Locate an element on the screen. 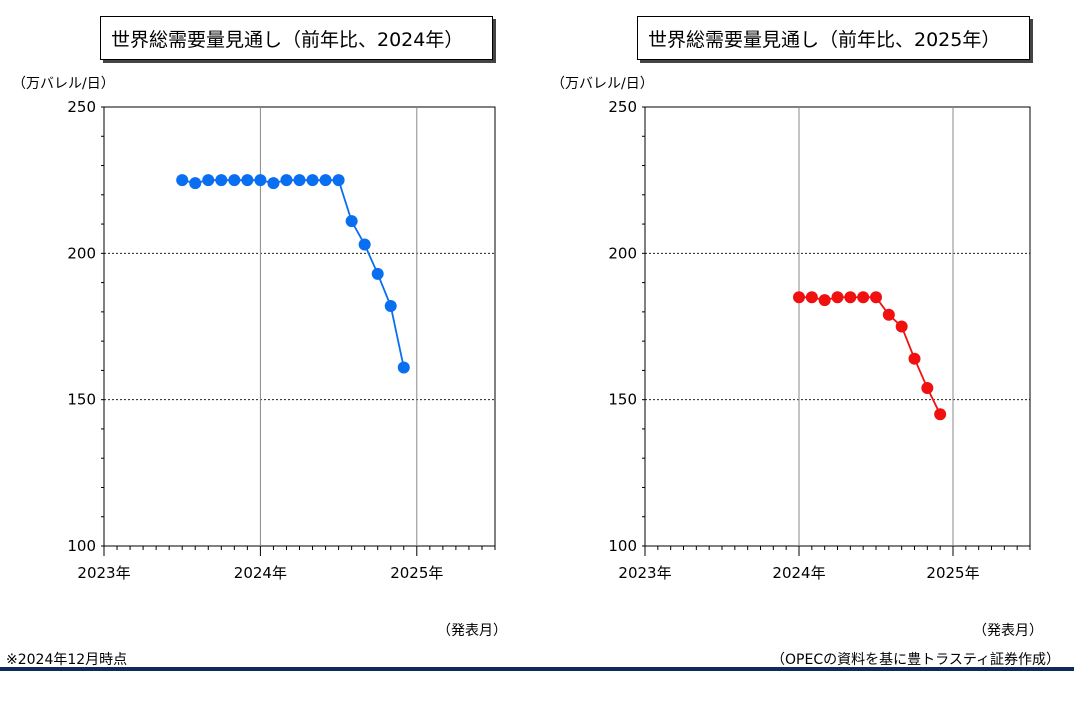  y-tick-label-right: 100 is located at coordinates (622, 546).